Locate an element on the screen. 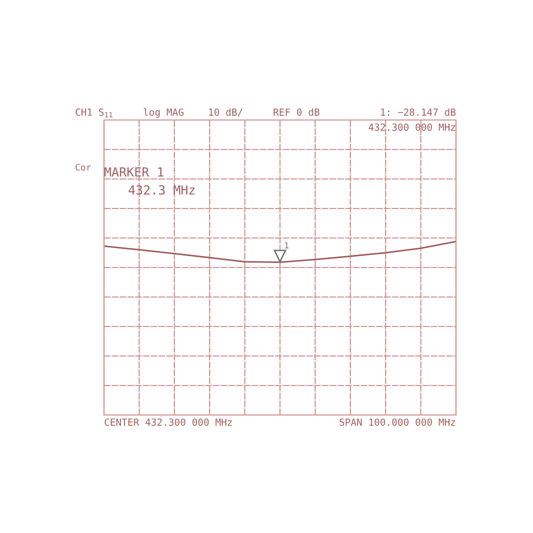  text: 10 dB/ is located at coordinates (225, 112).